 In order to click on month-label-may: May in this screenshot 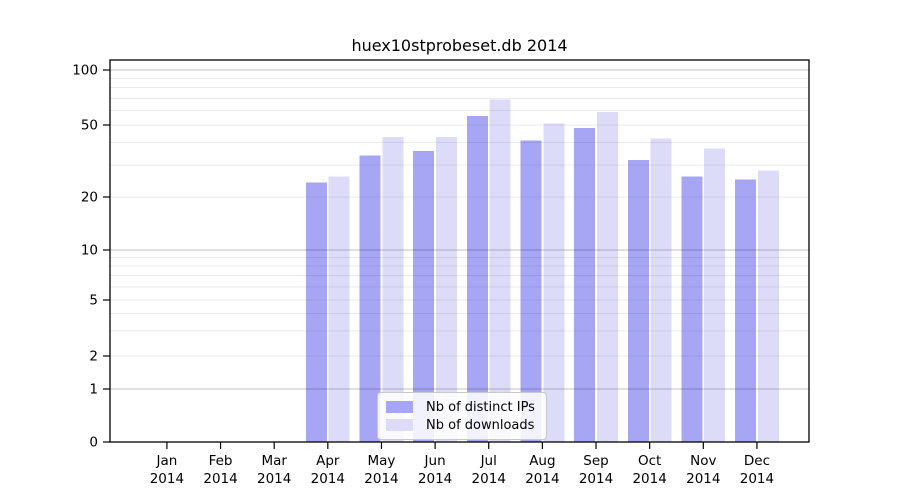, I will do `click(381, 461)`.